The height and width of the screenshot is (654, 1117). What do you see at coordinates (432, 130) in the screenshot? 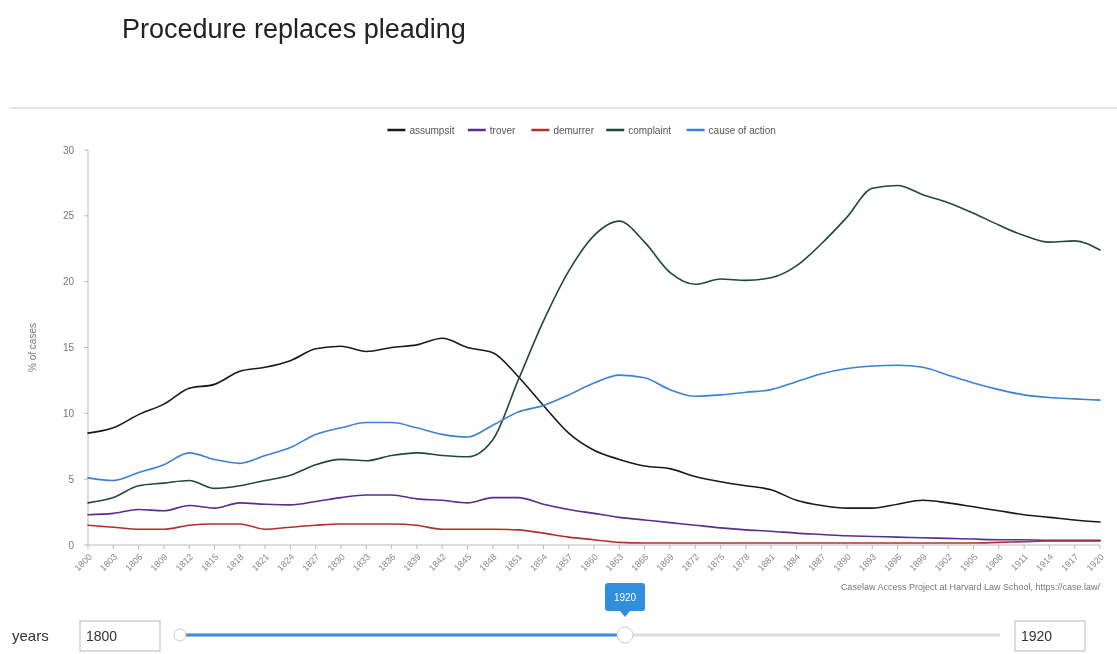
I see `legend-label: assumpsit` at bounding box center [432, 130].